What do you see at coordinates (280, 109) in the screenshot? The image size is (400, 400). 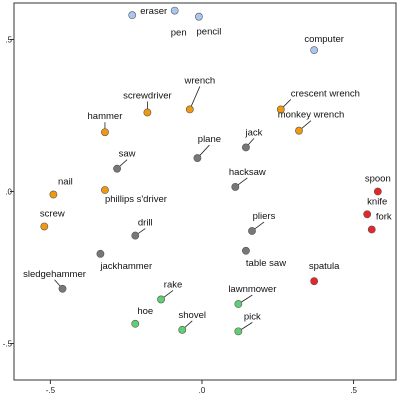 I see `point-crescent-wrench` at bounding box center [280, 109].